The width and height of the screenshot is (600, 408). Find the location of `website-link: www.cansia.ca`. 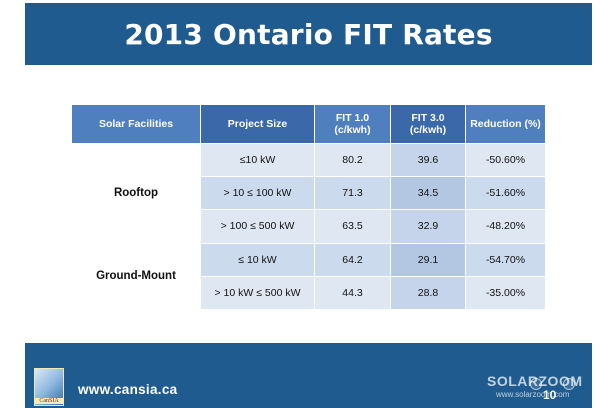

website-link: www.cansia.ca is located at coordinates (128, 389).